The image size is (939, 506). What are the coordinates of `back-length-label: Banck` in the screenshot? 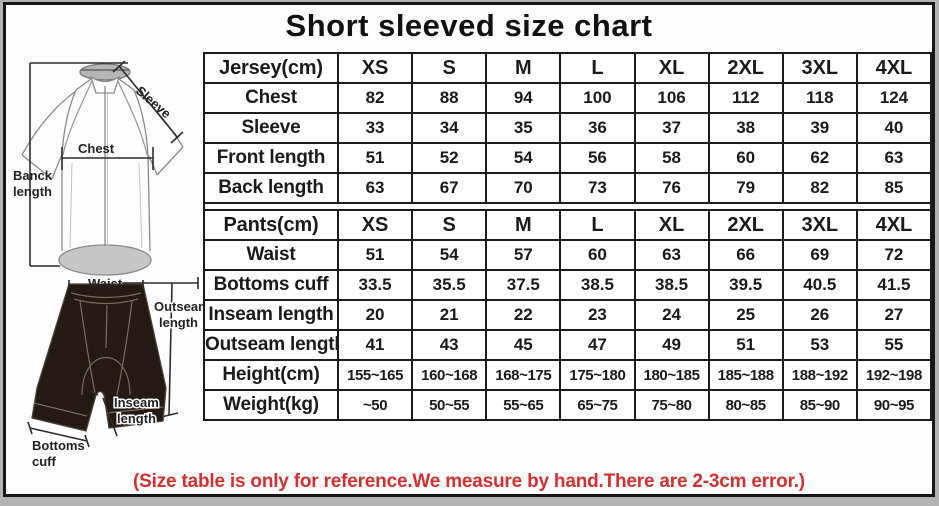 It's located at (33, 175).